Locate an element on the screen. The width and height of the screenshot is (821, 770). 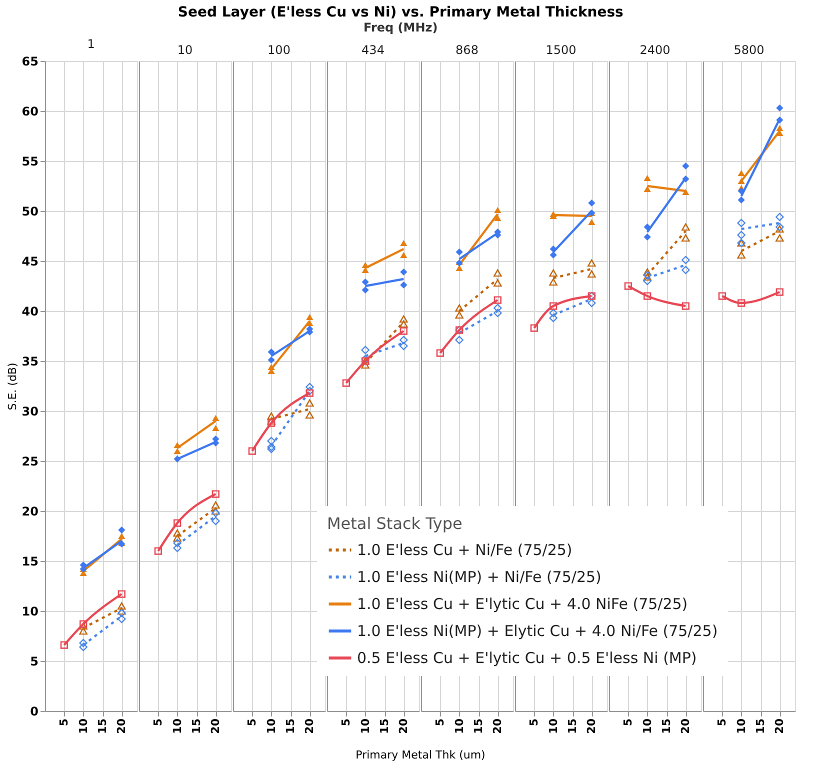
y-tick-label: 55 is located at coordinates (30, 161).